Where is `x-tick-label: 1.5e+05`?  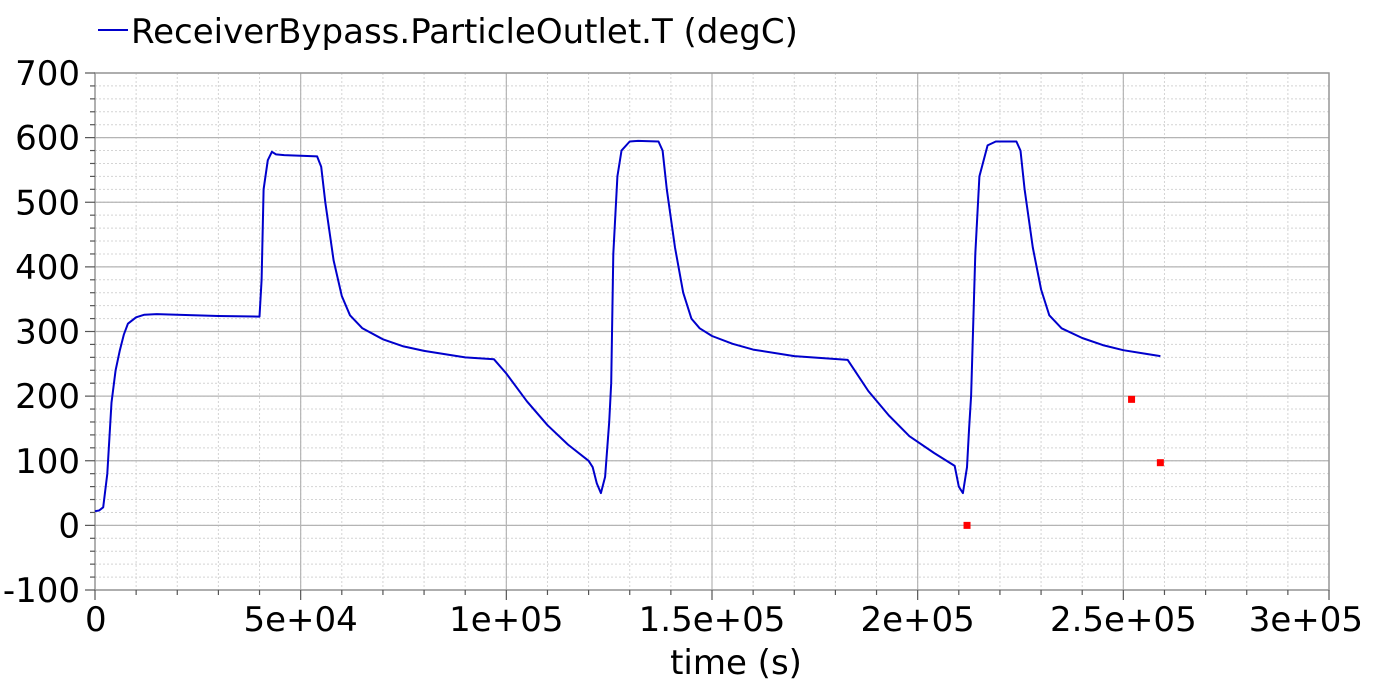 x-tick-label: 1.5e+05 is located at coordinates (712, 620).